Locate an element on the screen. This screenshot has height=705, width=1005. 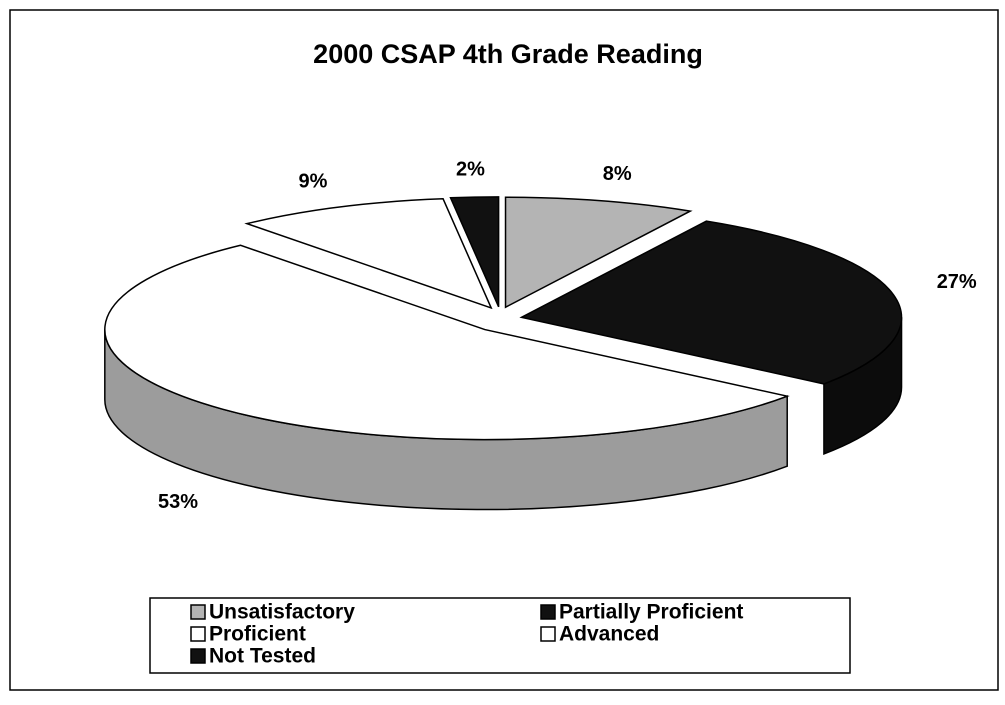
legend-box is located at coordinates (500, 635).